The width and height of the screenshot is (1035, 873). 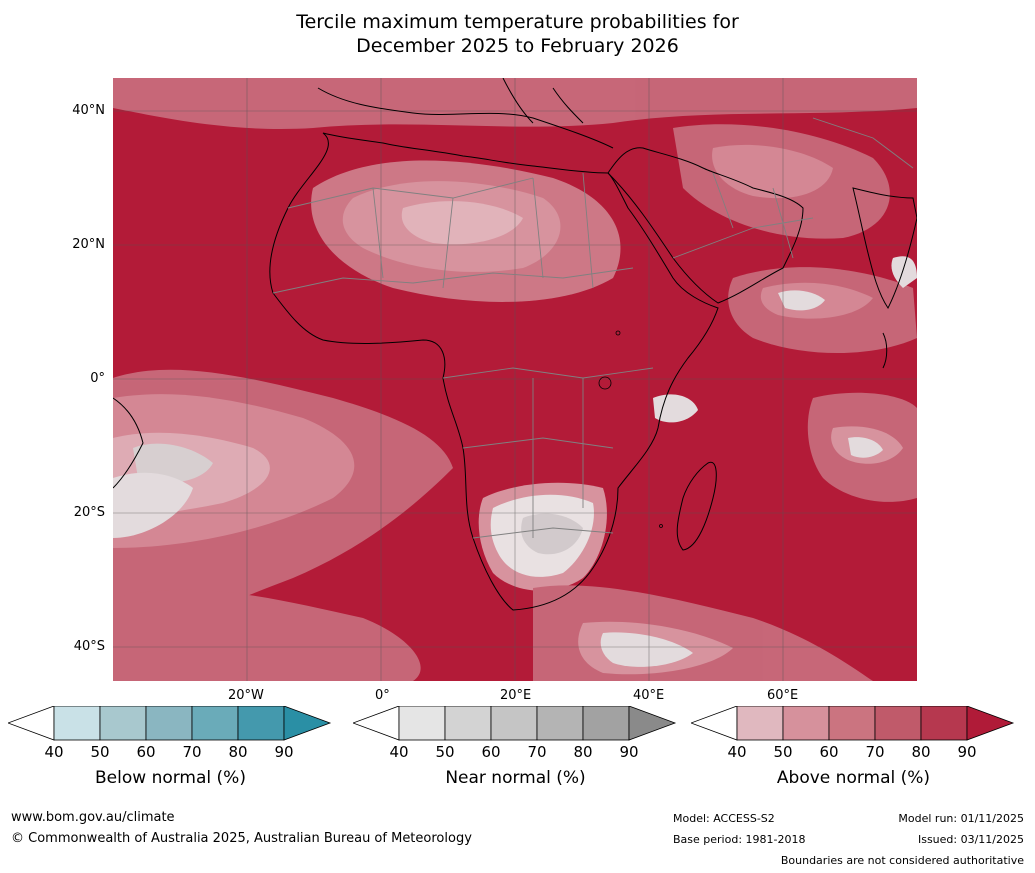 What do you see at coordinates (853, 778) in the screenshot?
I see `colorbar-label-above-normal: Above normal (%)` at bounding box center [853, 778].